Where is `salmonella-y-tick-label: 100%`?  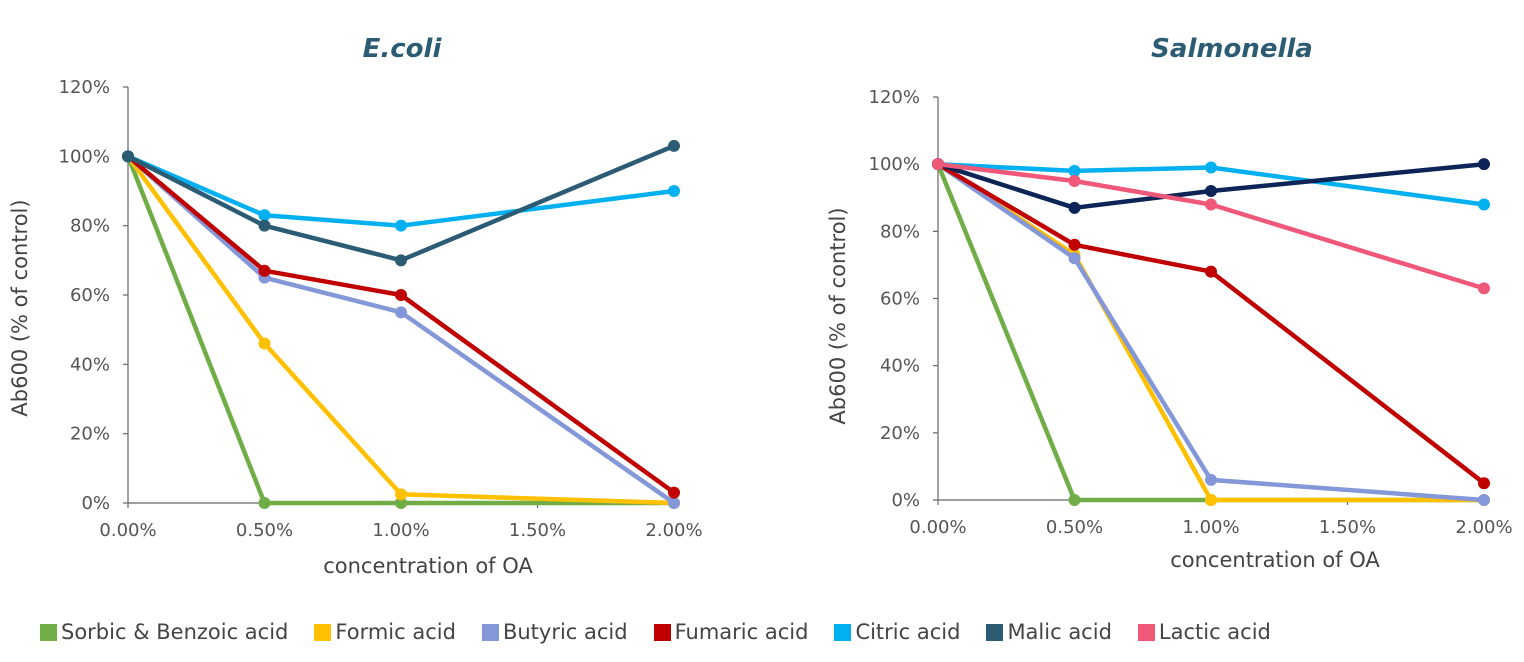 salmonella-y-tick-label: 100% is located at coordinates (894, 164).